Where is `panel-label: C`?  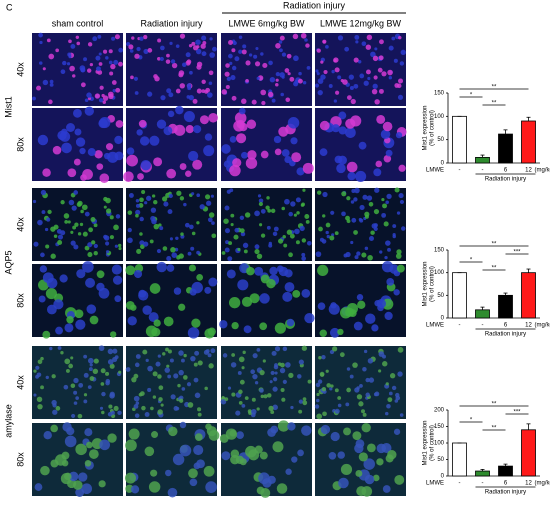 panel-label: C is located at coordinates (9, 7).